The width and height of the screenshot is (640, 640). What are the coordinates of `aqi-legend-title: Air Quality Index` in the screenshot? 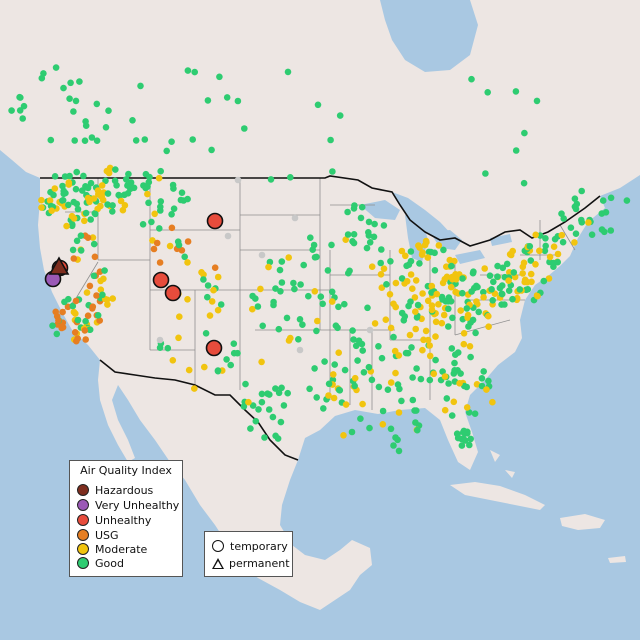 It's located at (126, 470).